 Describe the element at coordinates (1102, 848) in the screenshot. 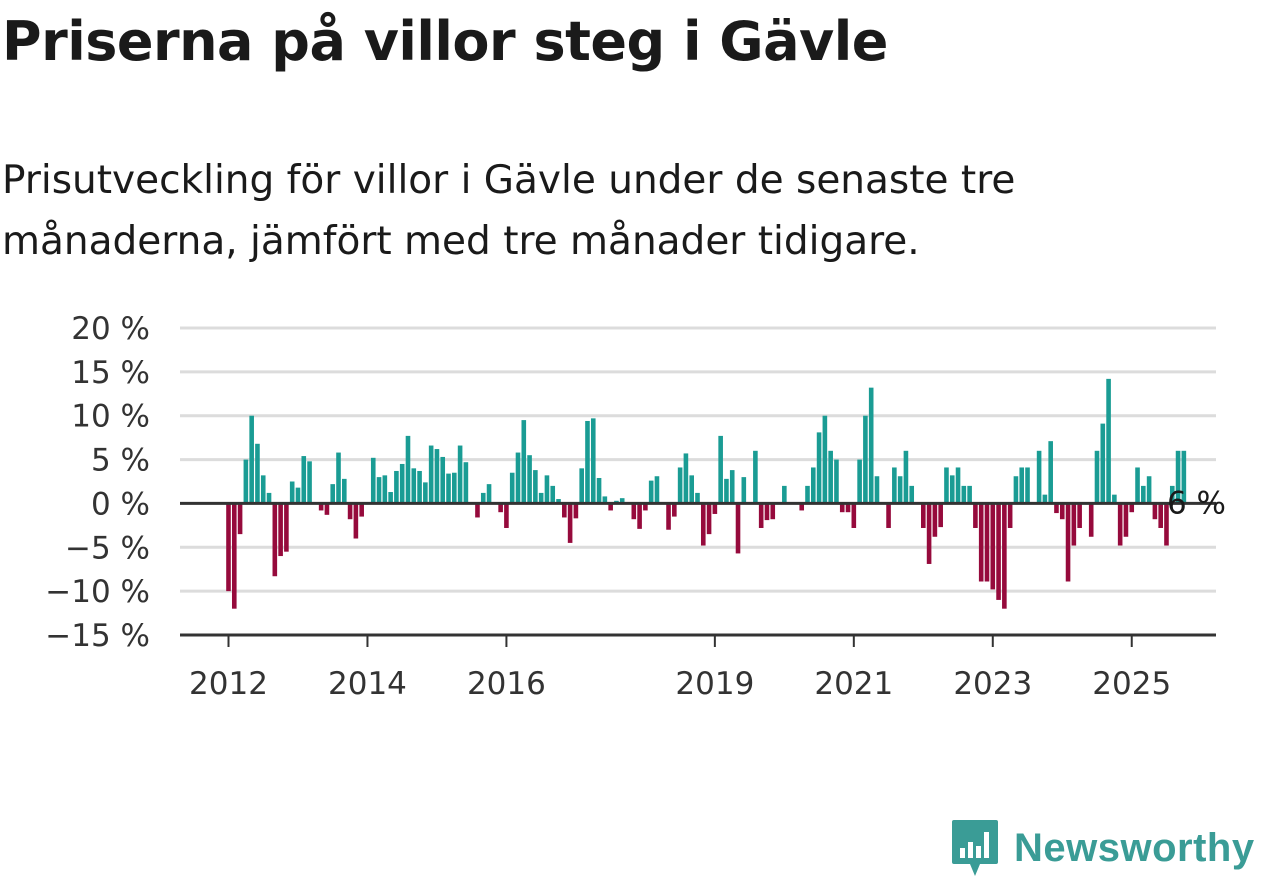

I see `newsworthy-logo: Newsworthy` at that location.